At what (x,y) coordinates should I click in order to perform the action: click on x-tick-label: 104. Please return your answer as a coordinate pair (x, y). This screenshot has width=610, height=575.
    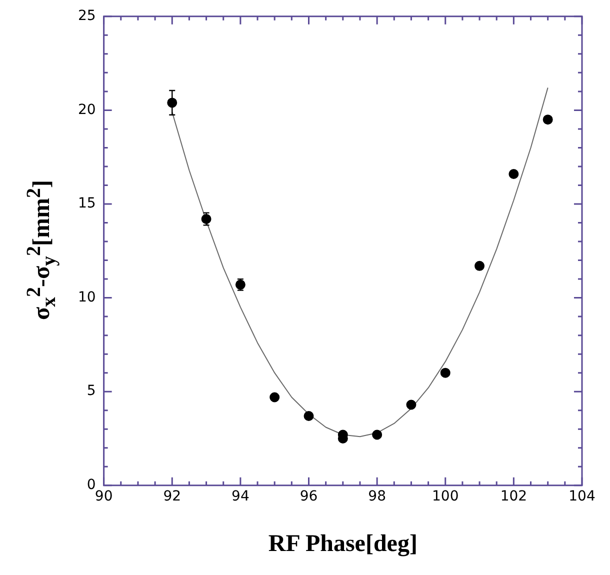
    Looking at the image, I should click on (582, 496).